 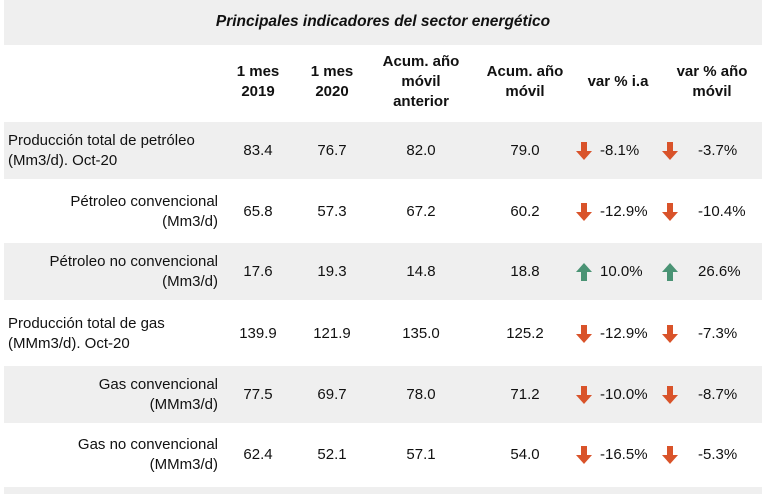 I want to click on row-label: Pétroleo no convencional (Mm3/d), so click(x=112, y=271).